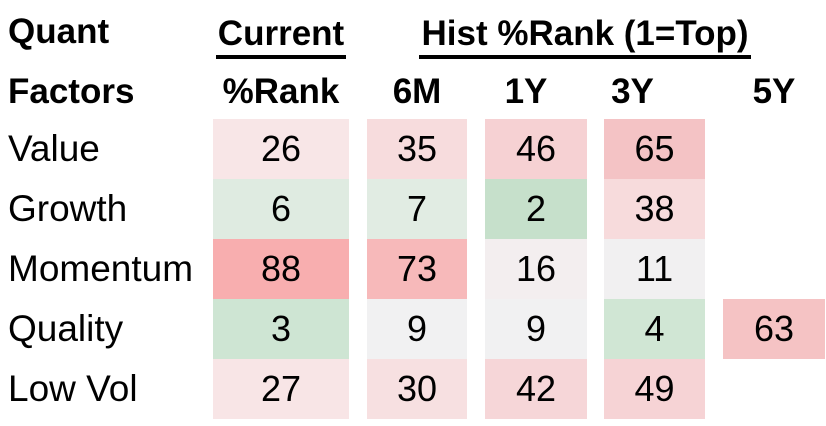 The image size is (826, 426). Describe the element at coordinates (417, 269) in the screenshot. I see `heatmap-cell: 73` at that location.